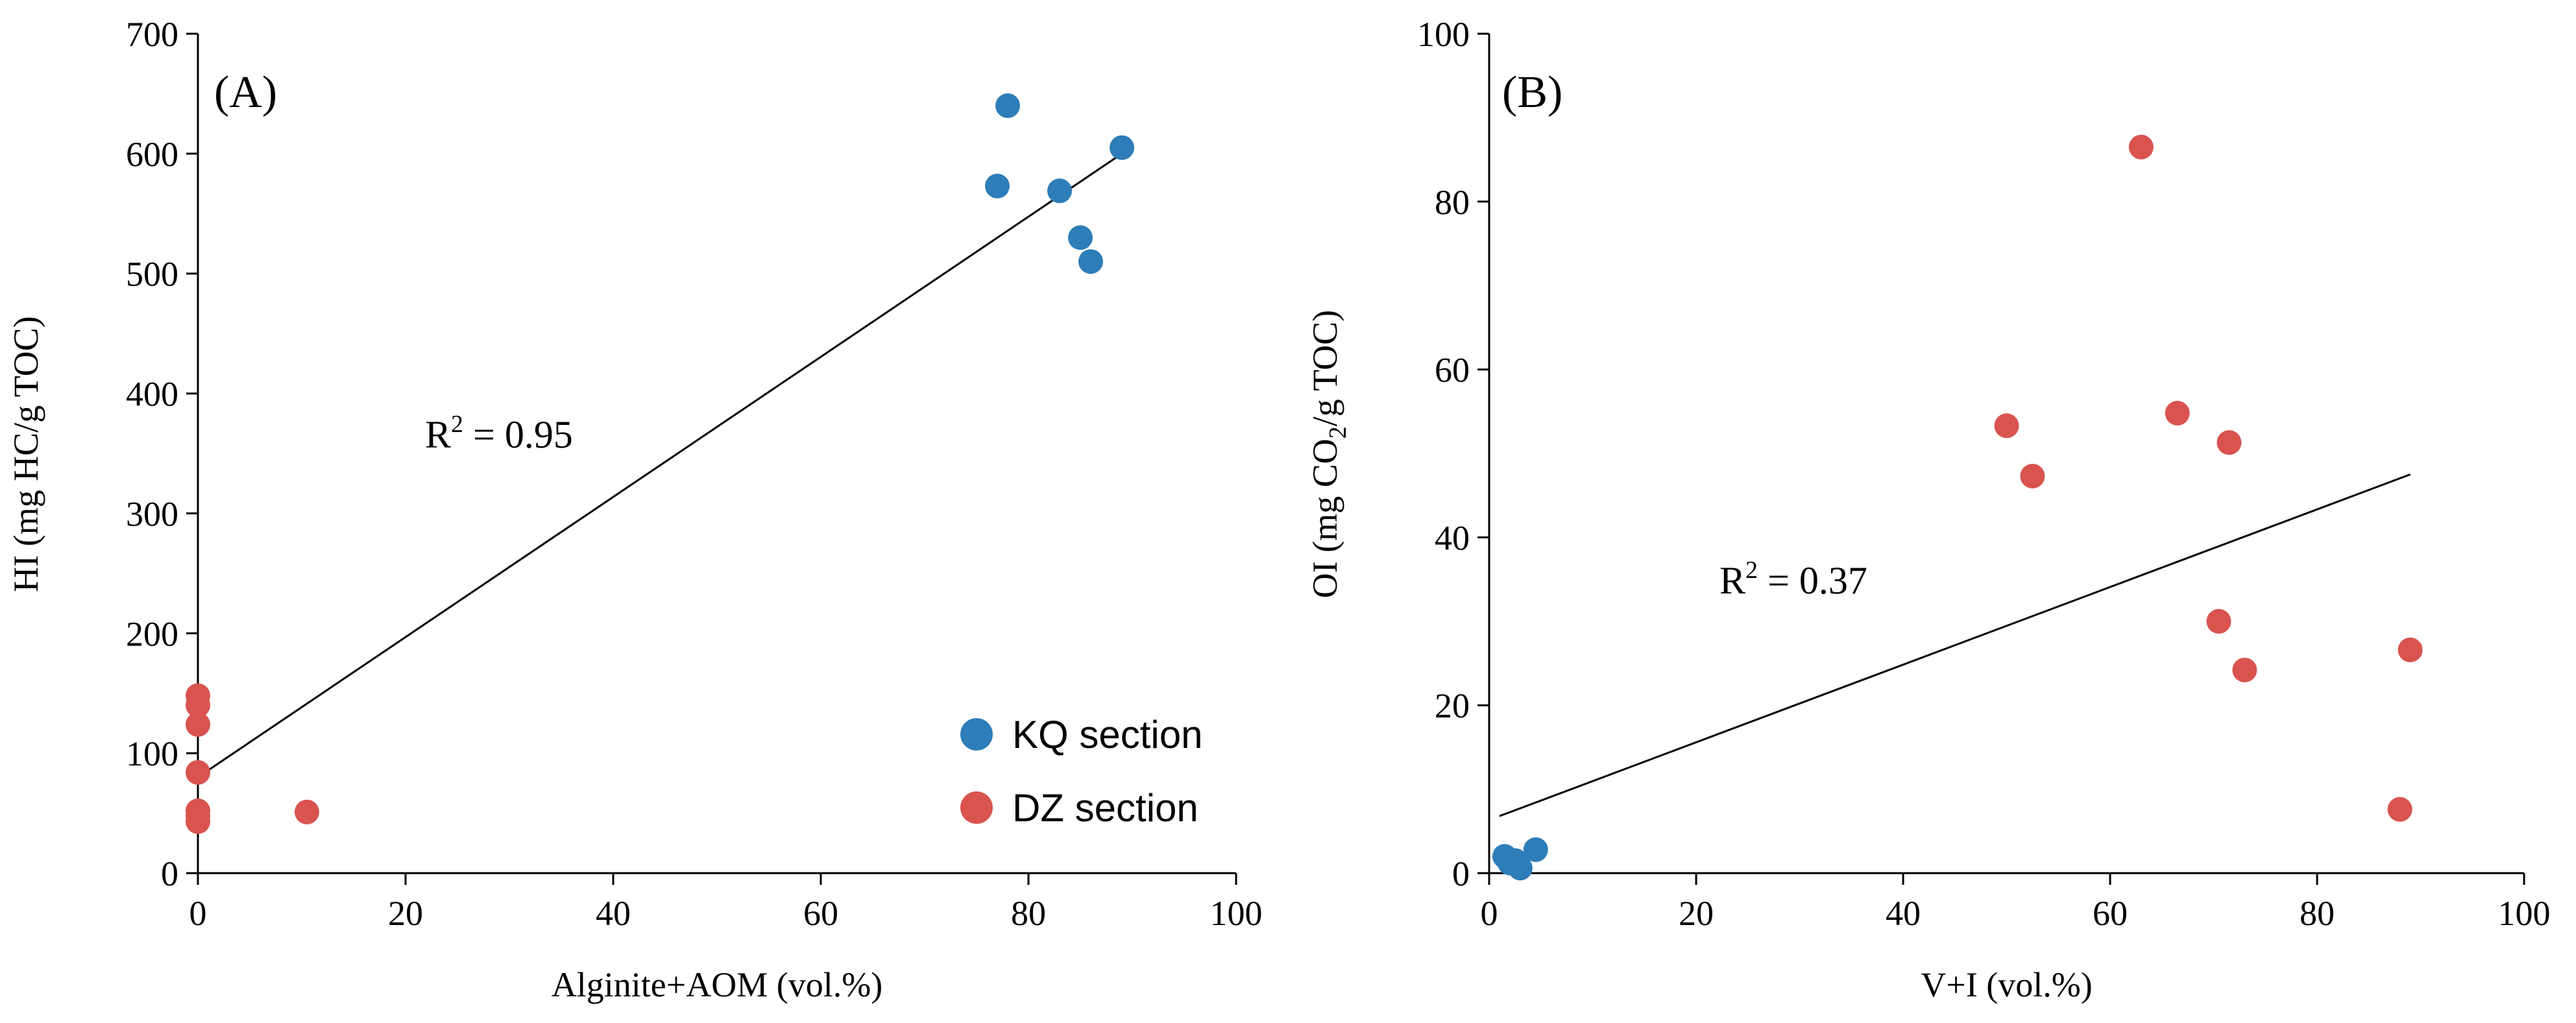 The image size is (2576, 1023). Describe the element at coordinates (1452, 537) in the screenshot. I see `y-tick-label: 40` at that location.